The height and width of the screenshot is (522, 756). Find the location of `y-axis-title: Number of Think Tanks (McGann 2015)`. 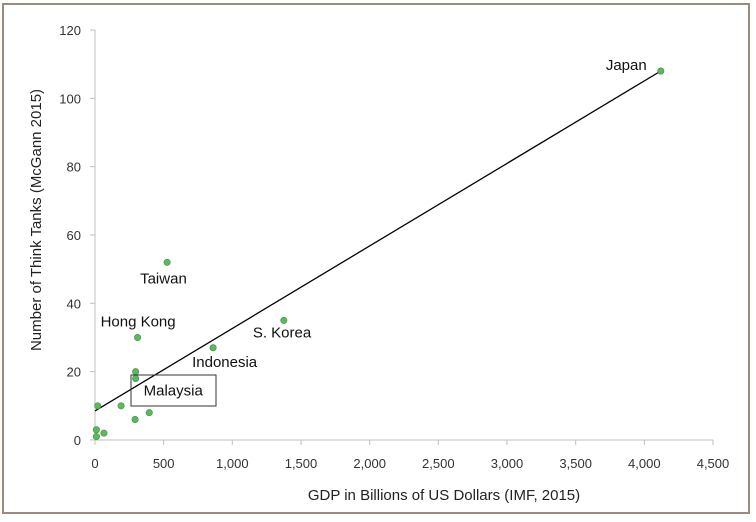

y-axis-title: Number of Think Tanks (McGann 2015) is located at coordinates (36, 220).